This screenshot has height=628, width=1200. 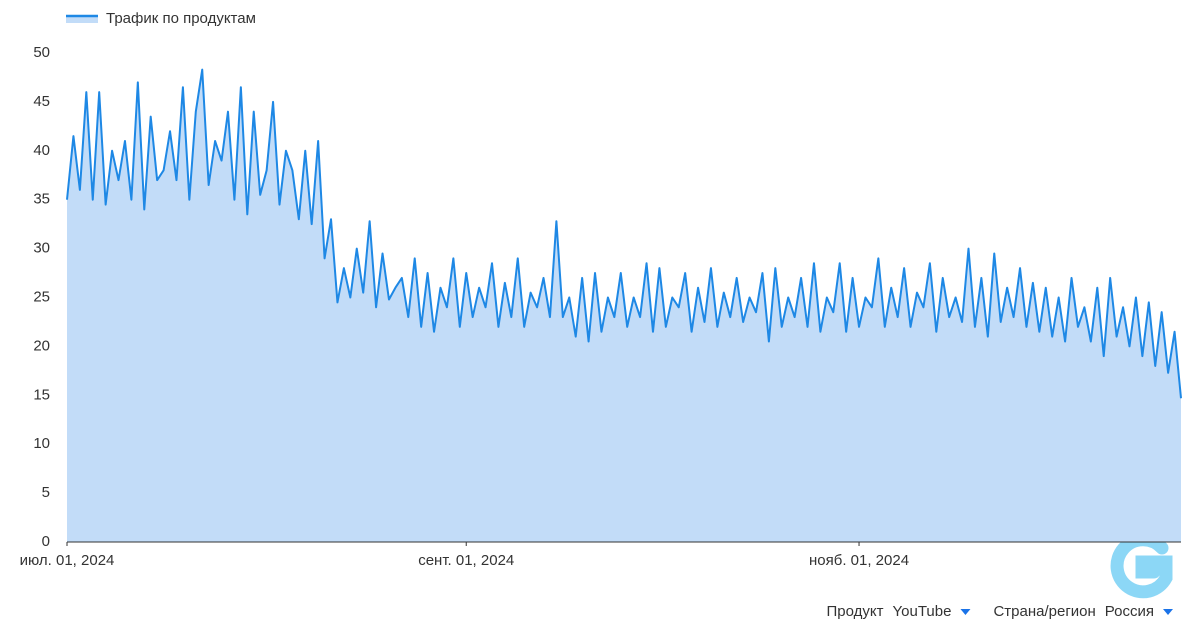 I want to click on legend-label: Трафик по продуктам, so click(x=181, y=18).